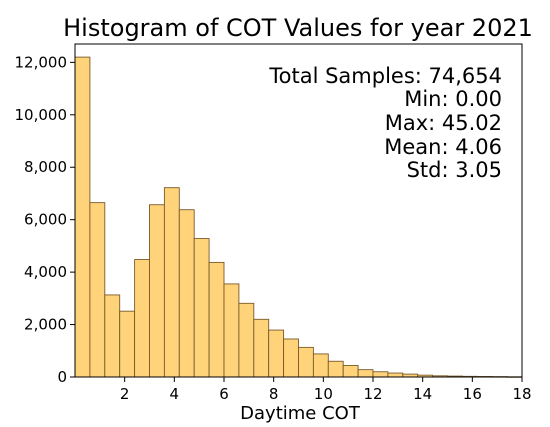  Describe the element at coordinates (224, 394) in the screenshot. I see `x-tick-label: 6` at that location.